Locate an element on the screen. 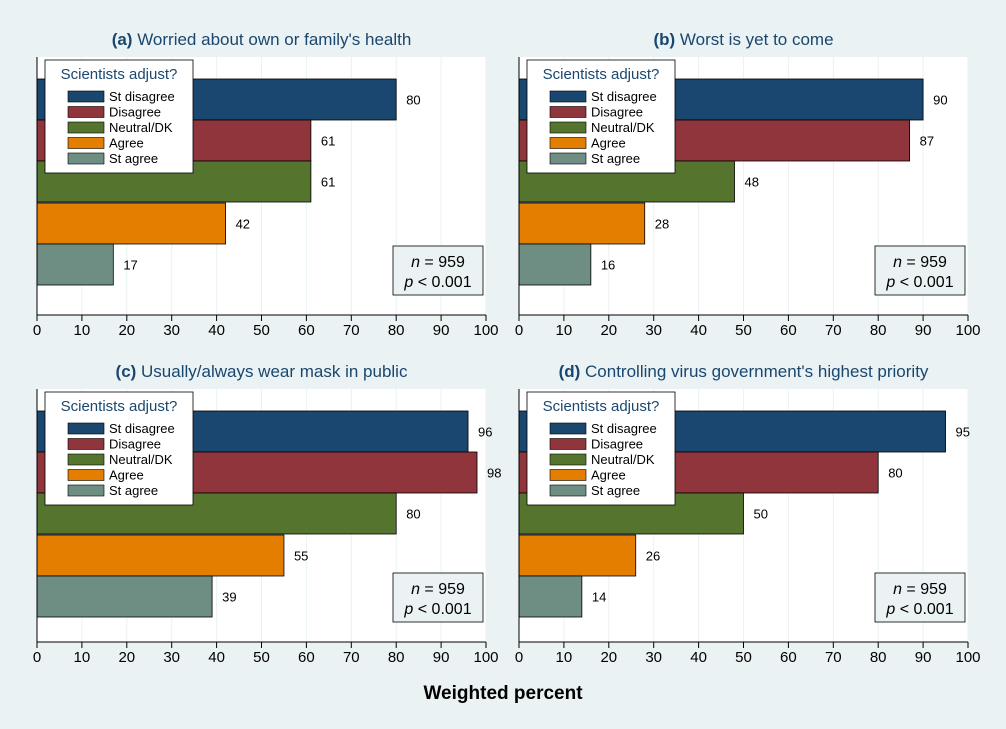 The width and height of the screenshot is (1006, 729). panel-d-p-stat: p < 0.001 is located at coordinates (919, 609).